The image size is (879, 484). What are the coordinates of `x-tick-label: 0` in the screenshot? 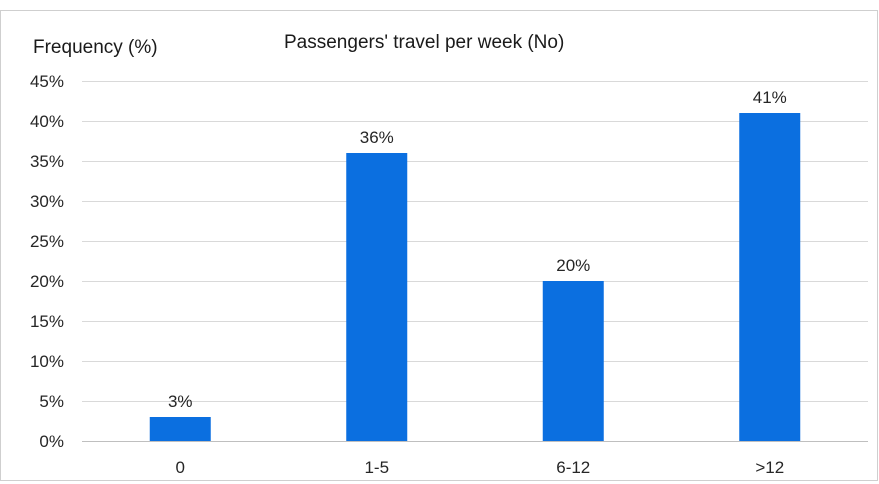 It's located at (180, 467).